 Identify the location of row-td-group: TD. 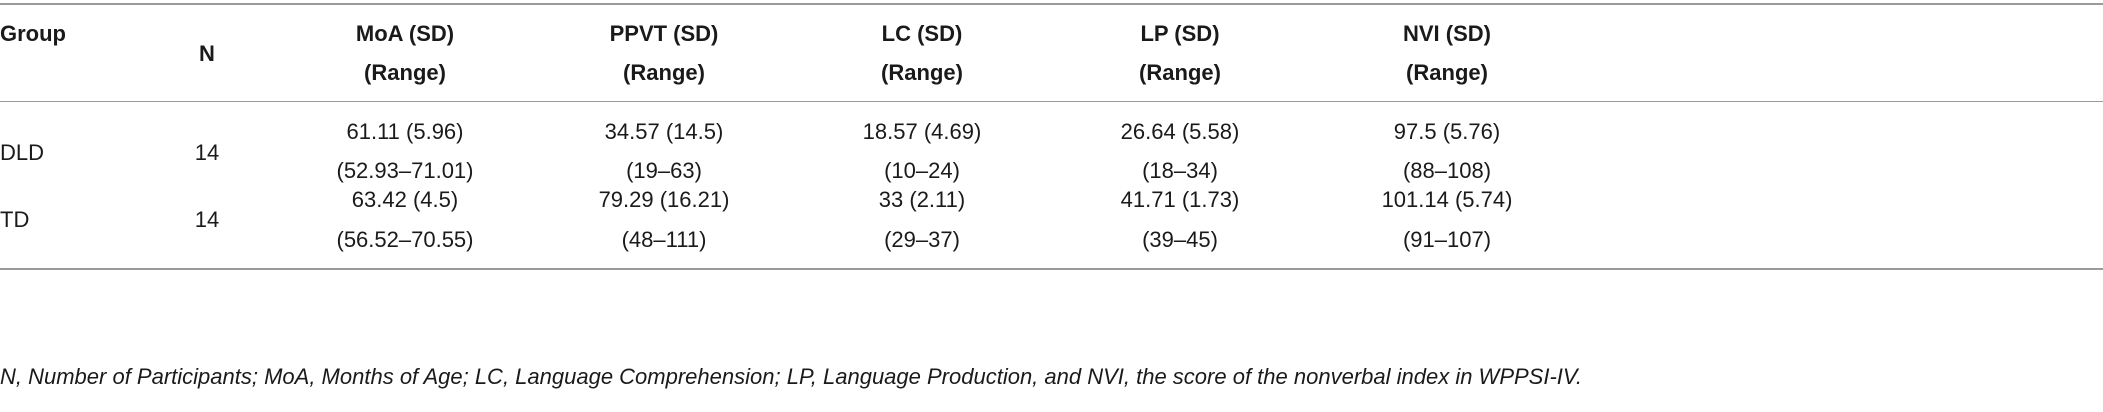
(15, 219).